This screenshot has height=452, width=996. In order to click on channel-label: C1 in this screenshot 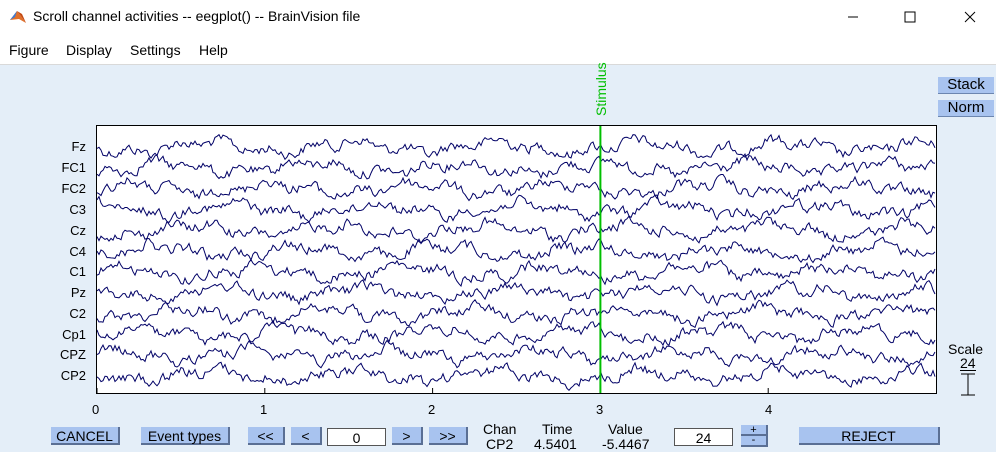, I will do `click(77, 271)`.